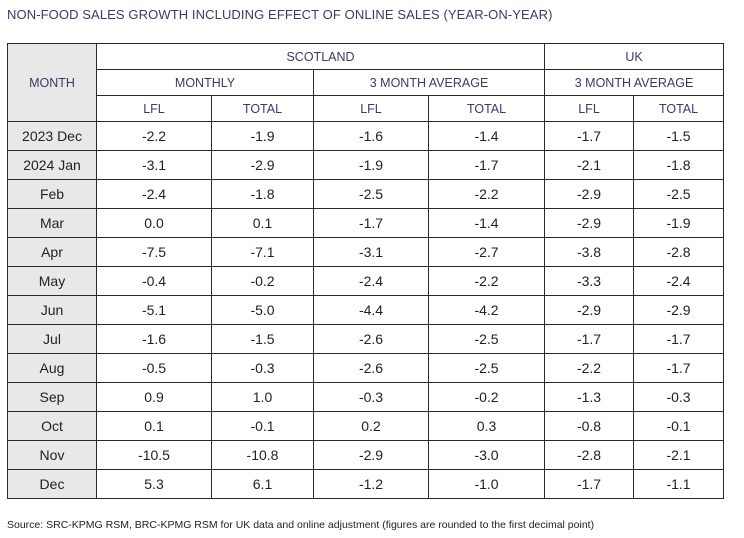 This screenshot has width=744, height=538. I want to click on scotland-monthly-header: MONTHLY, so click(205, 82).